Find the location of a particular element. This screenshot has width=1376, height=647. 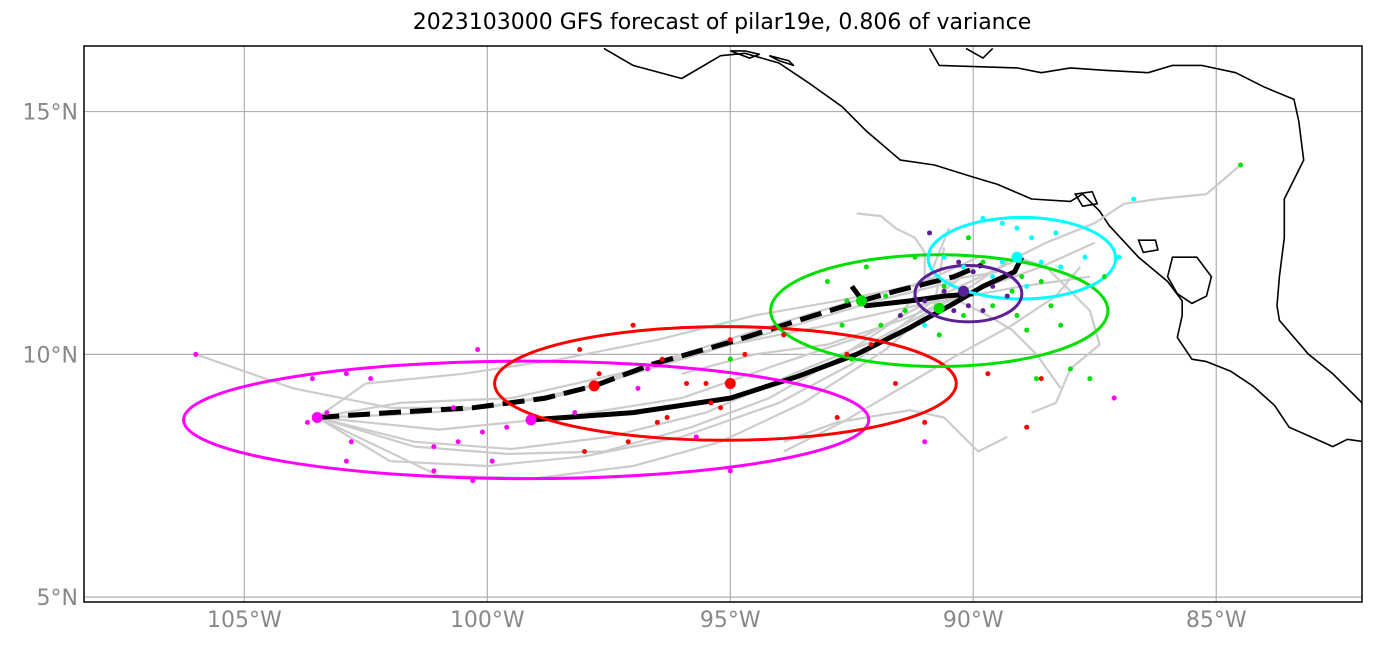

lon-tick-label: 85°W is located at coordinates (1216, 620).